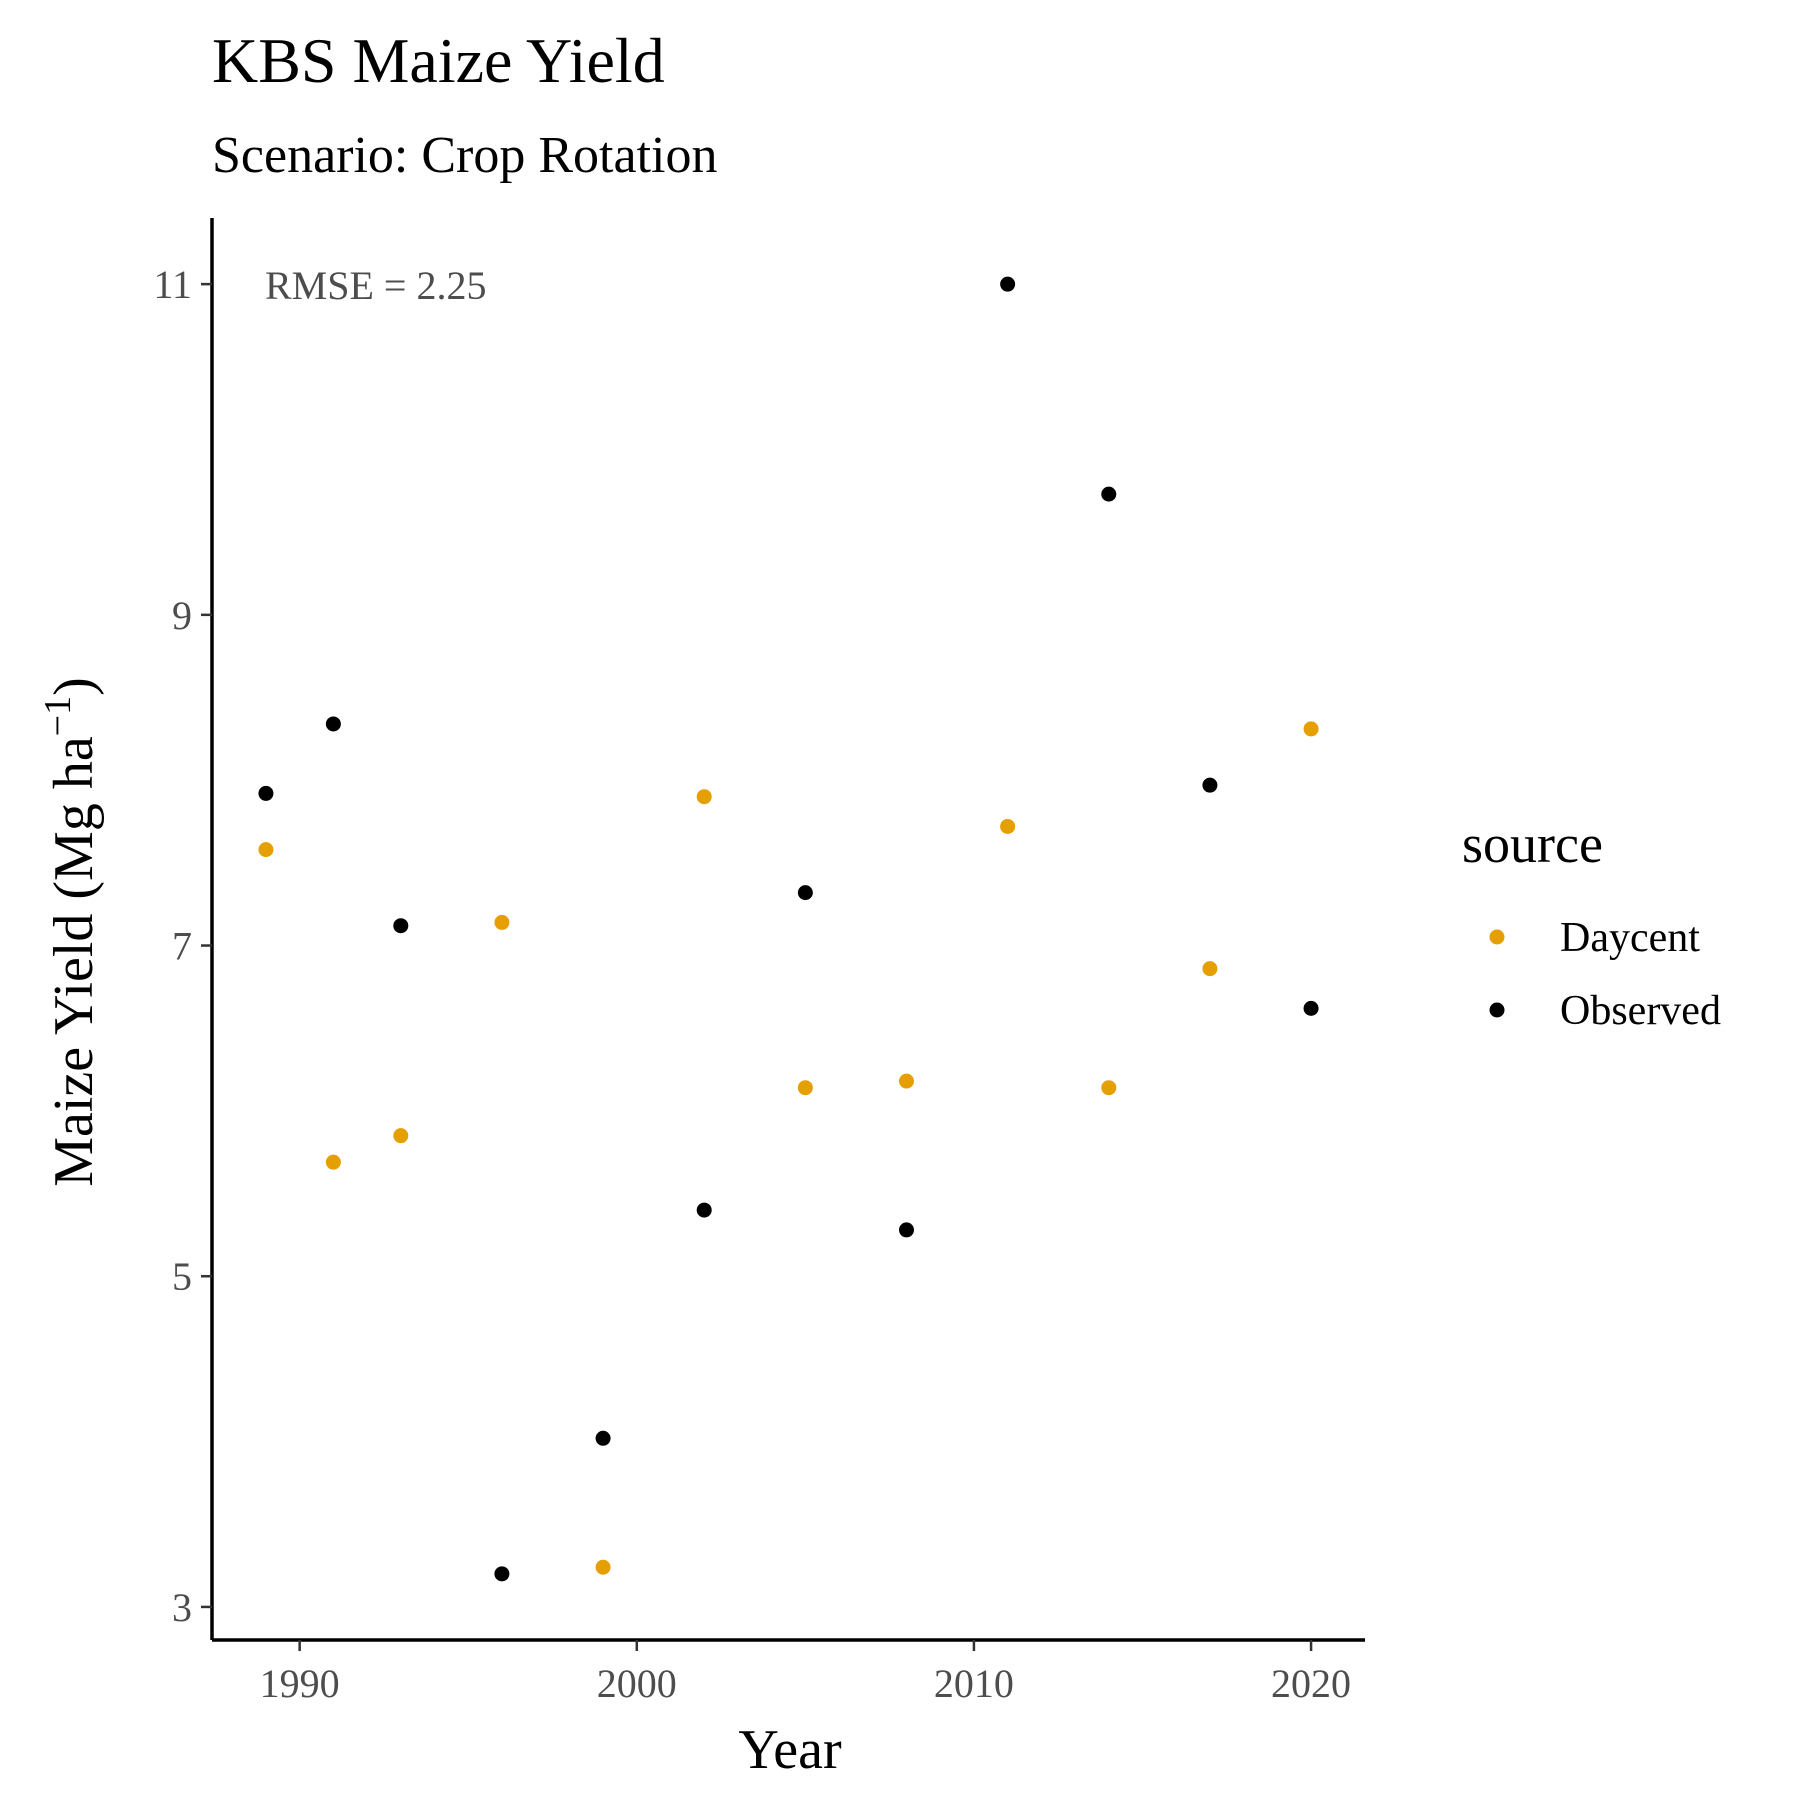 This screenshot has height=1800, width=1800. Describe the element at coordinates (438, 60) in the screenshot. I see `chart-title: KBS Maize Yield` at that location.